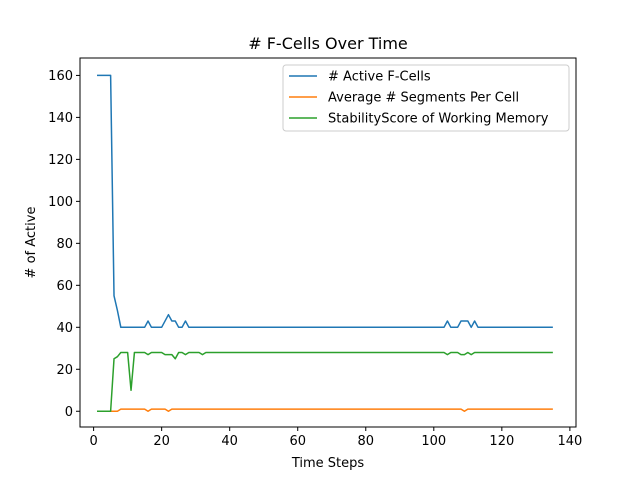 The image size is (640, 480). Describe the element at coordinates (60, 160) in the screenshot. I see `y-tick-label: 120` at that location.